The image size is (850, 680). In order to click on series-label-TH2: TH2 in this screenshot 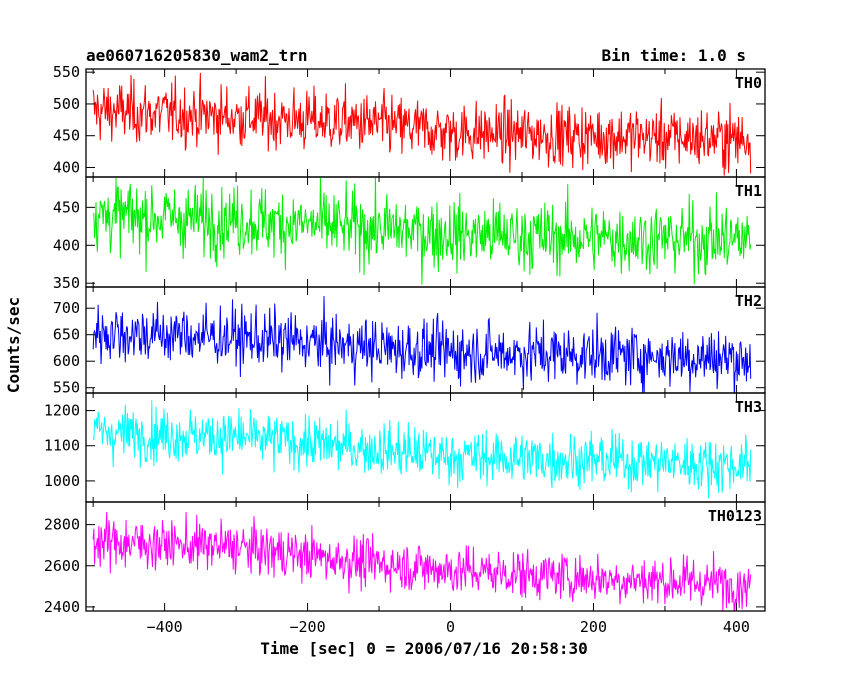, I will do `click(748, 301)`.